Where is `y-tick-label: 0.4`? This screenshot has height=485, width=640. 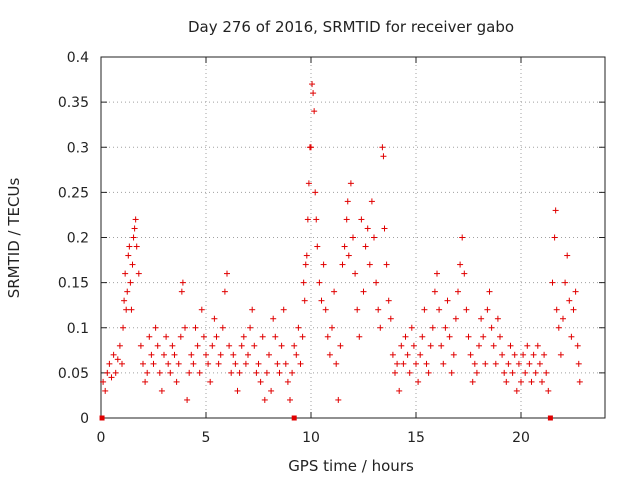 y-tick-label: 0.4 is located at coordinates (78, 58).